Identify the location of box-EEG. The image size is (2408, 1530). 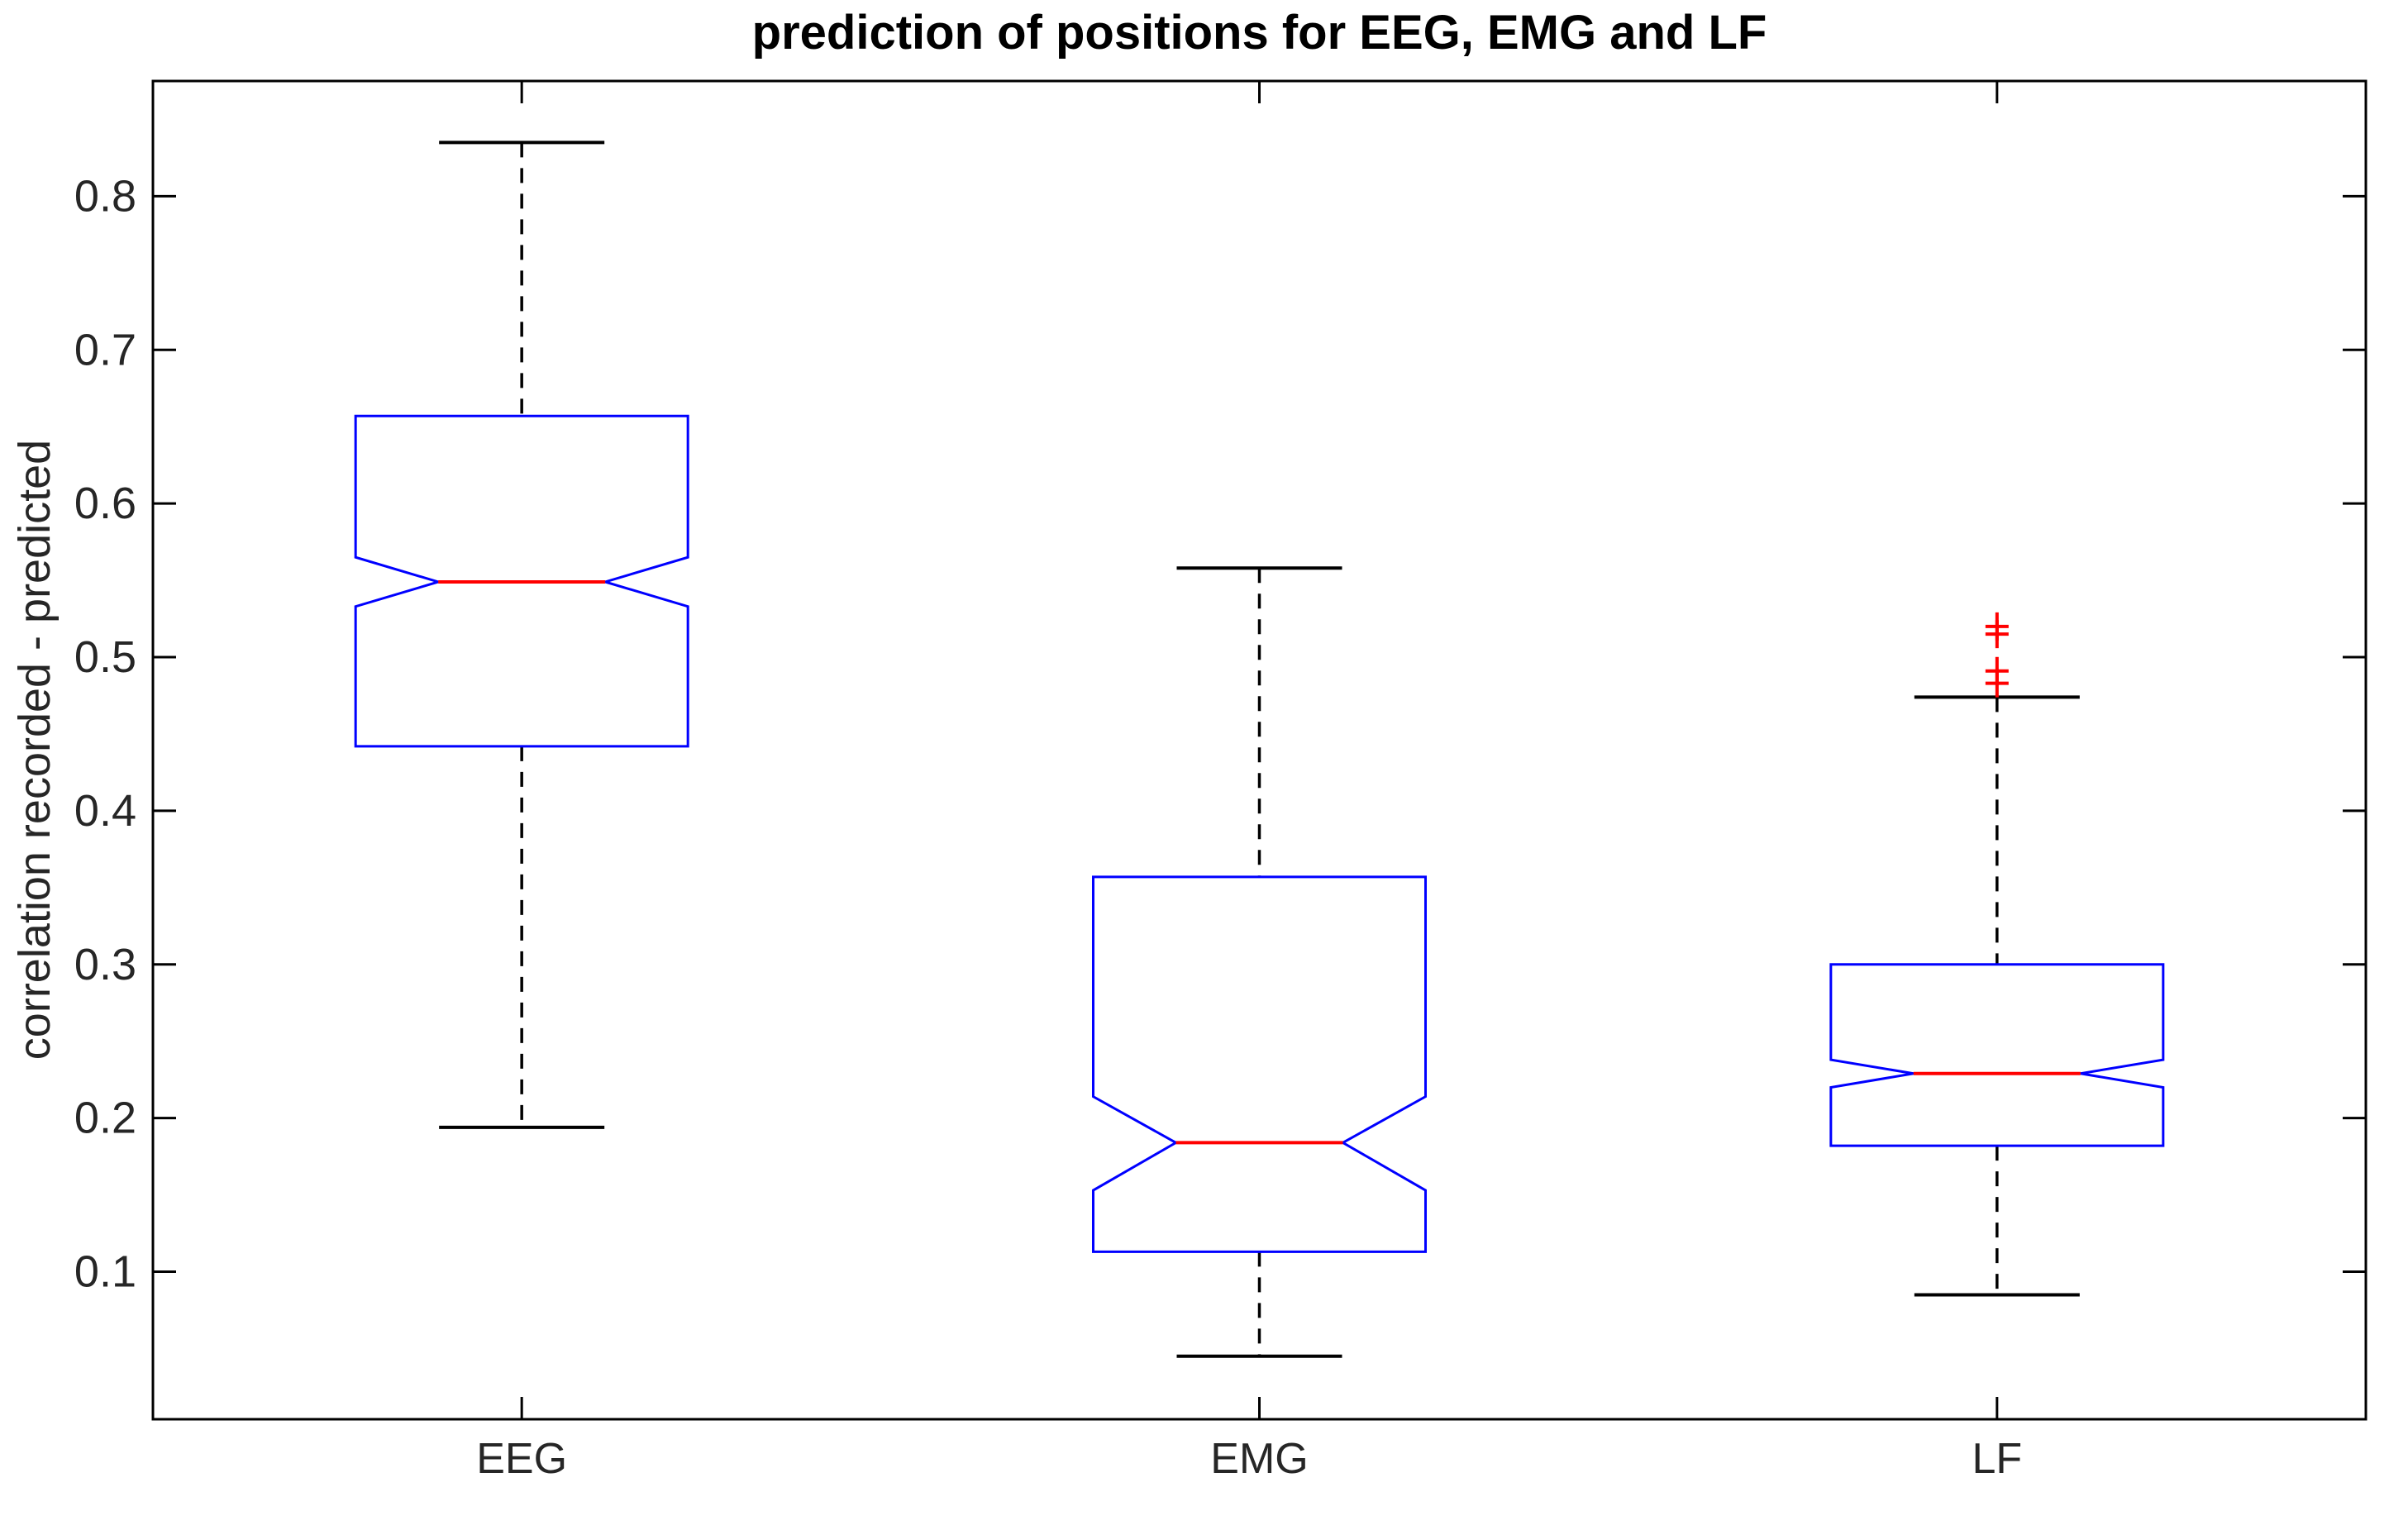
(521, 581).